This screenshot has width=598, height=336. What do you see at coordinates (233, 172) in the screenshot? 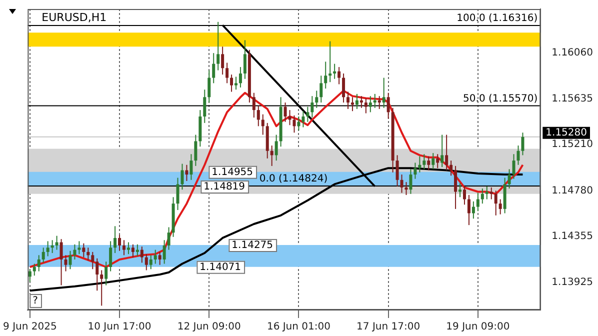
I see `annotation: 1.14955` at bounding box center [233, 172].